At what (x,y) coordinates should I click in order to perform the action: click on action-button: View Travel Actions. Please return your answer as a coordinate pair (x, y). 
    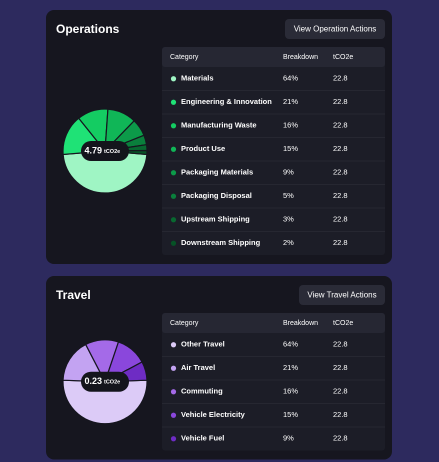
    Looking at the image, I should click on (342, 295).